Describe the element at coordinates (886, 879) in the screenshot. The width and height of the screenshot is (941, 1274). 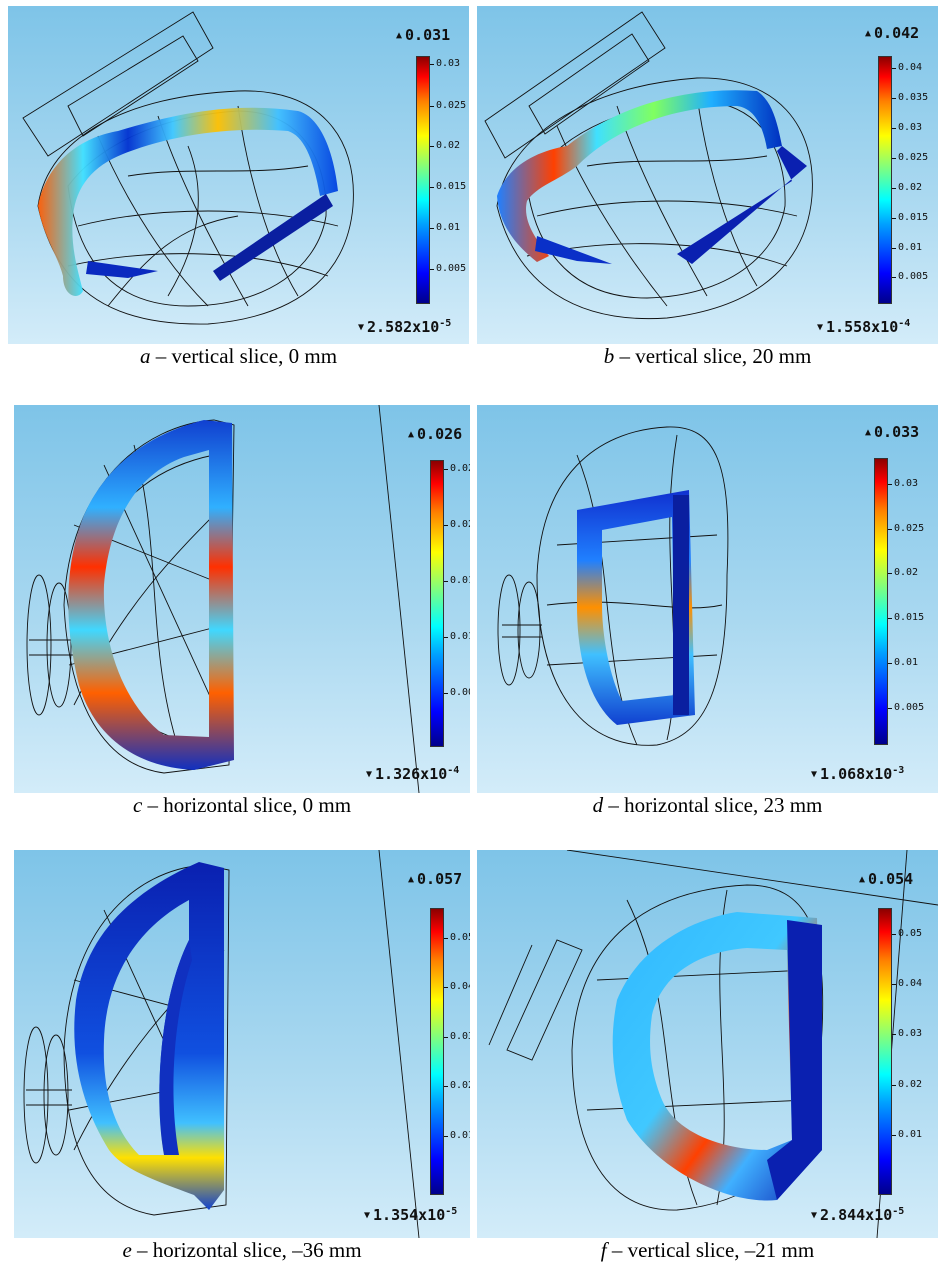
I see `color-scale-max: 0.054` at that location.